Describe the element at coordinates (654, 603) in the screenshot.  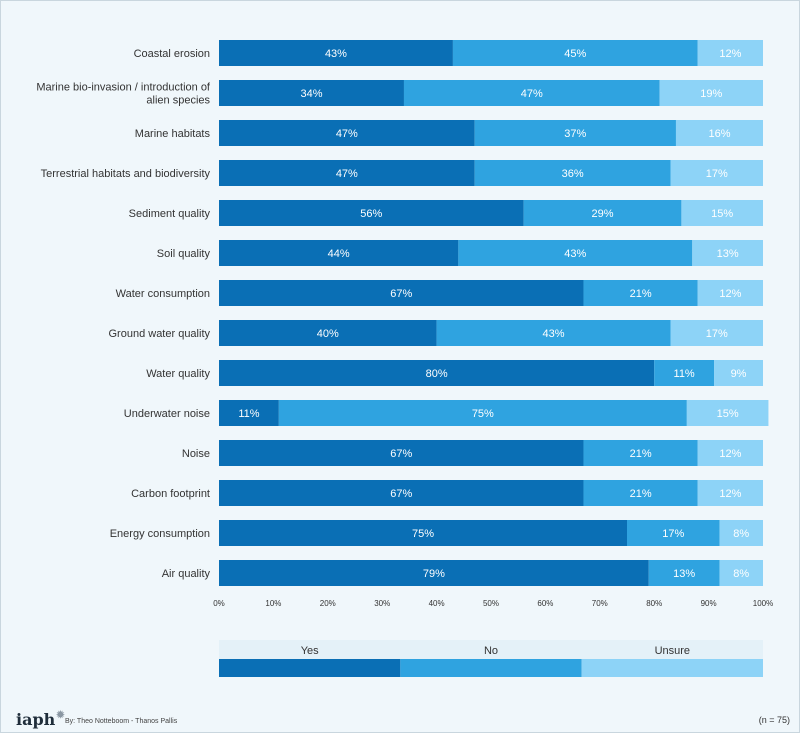
I see `x-tick-label: 80%` at that location.